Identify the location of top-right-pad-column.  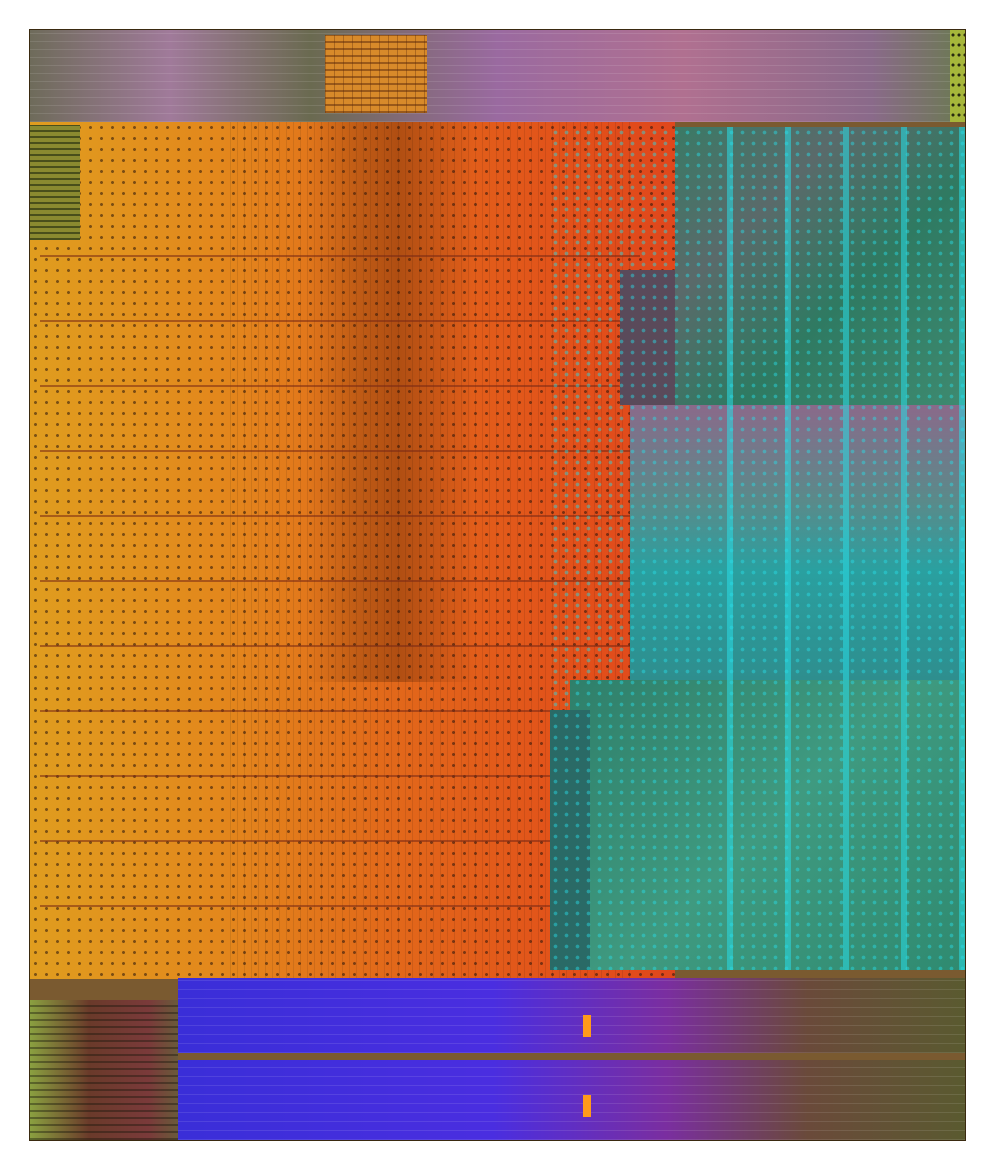
(957, 76).